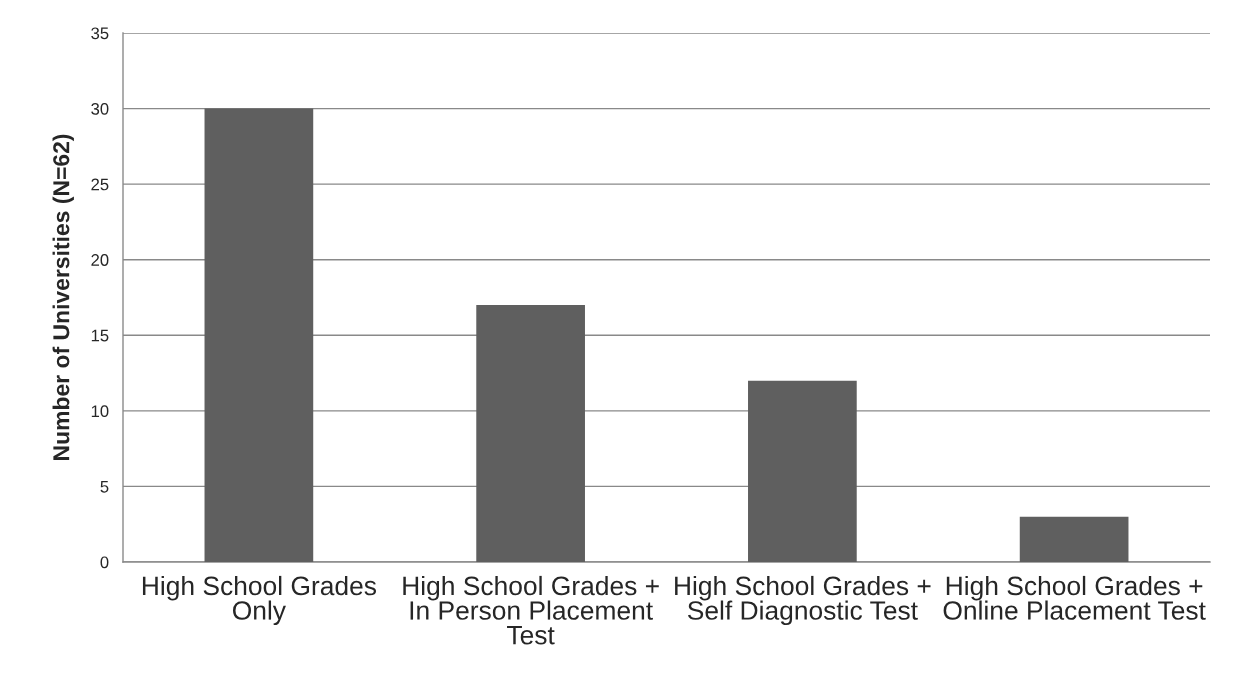  Describe the element at coordinates (100, 184) in the screenshot. I see `y-tick-label: 25` at that location.